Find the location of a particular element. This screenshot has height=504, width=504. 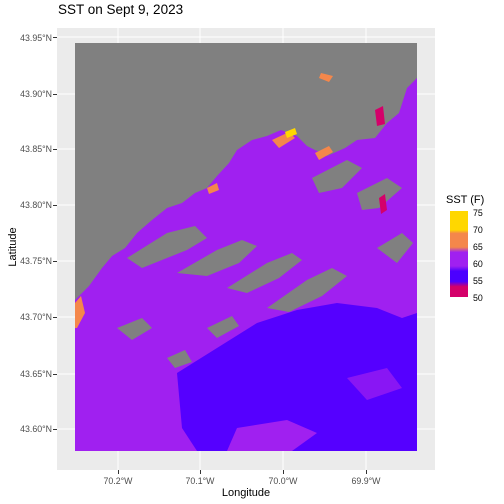

cool-water is located at coordinates (297, 377).